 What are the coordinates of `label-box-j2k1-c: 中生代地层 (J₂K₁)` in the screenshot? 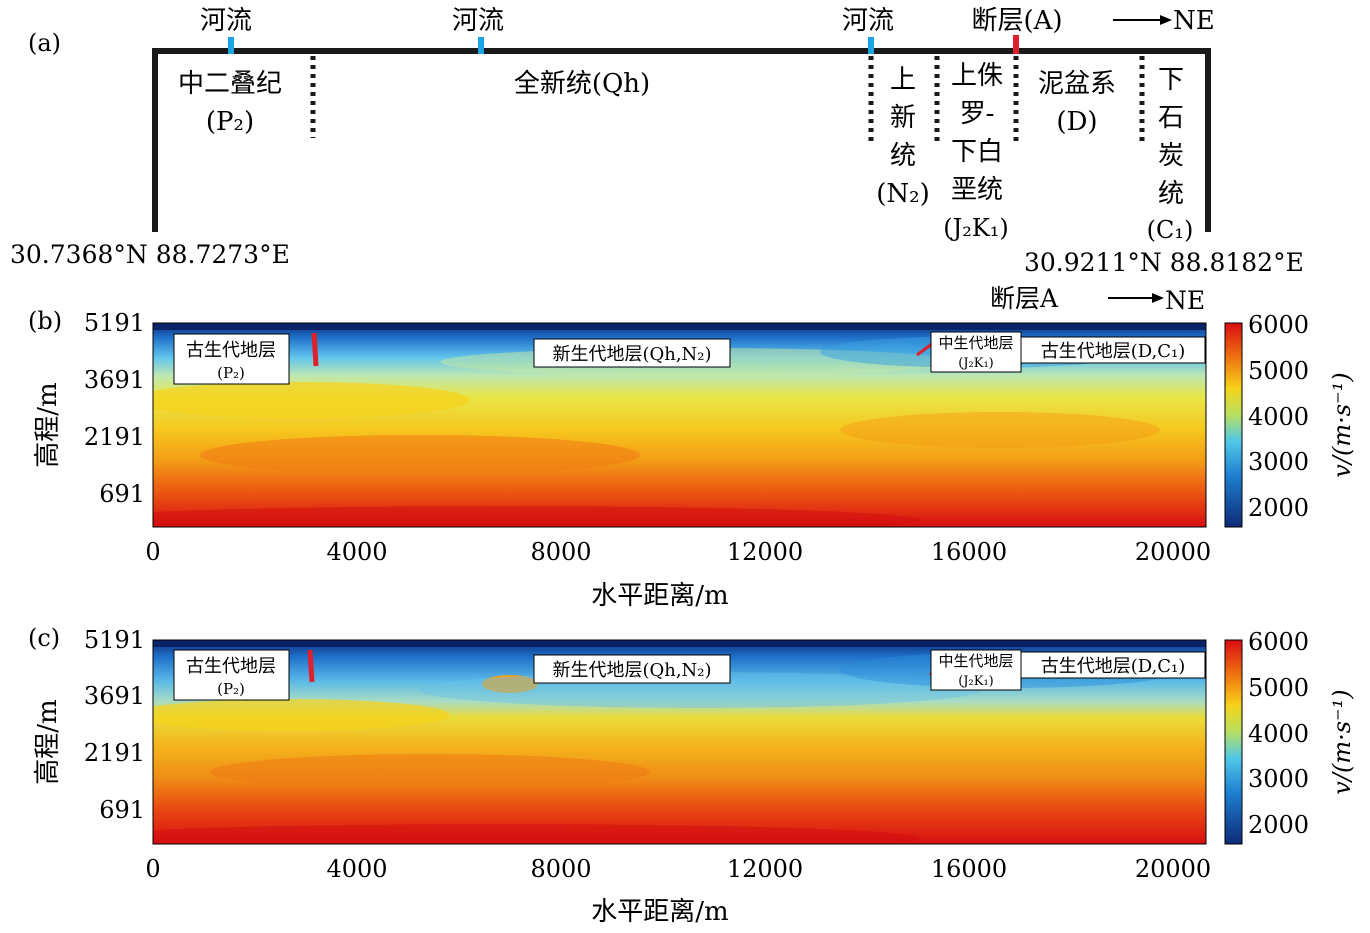 It's located at (976, 670).